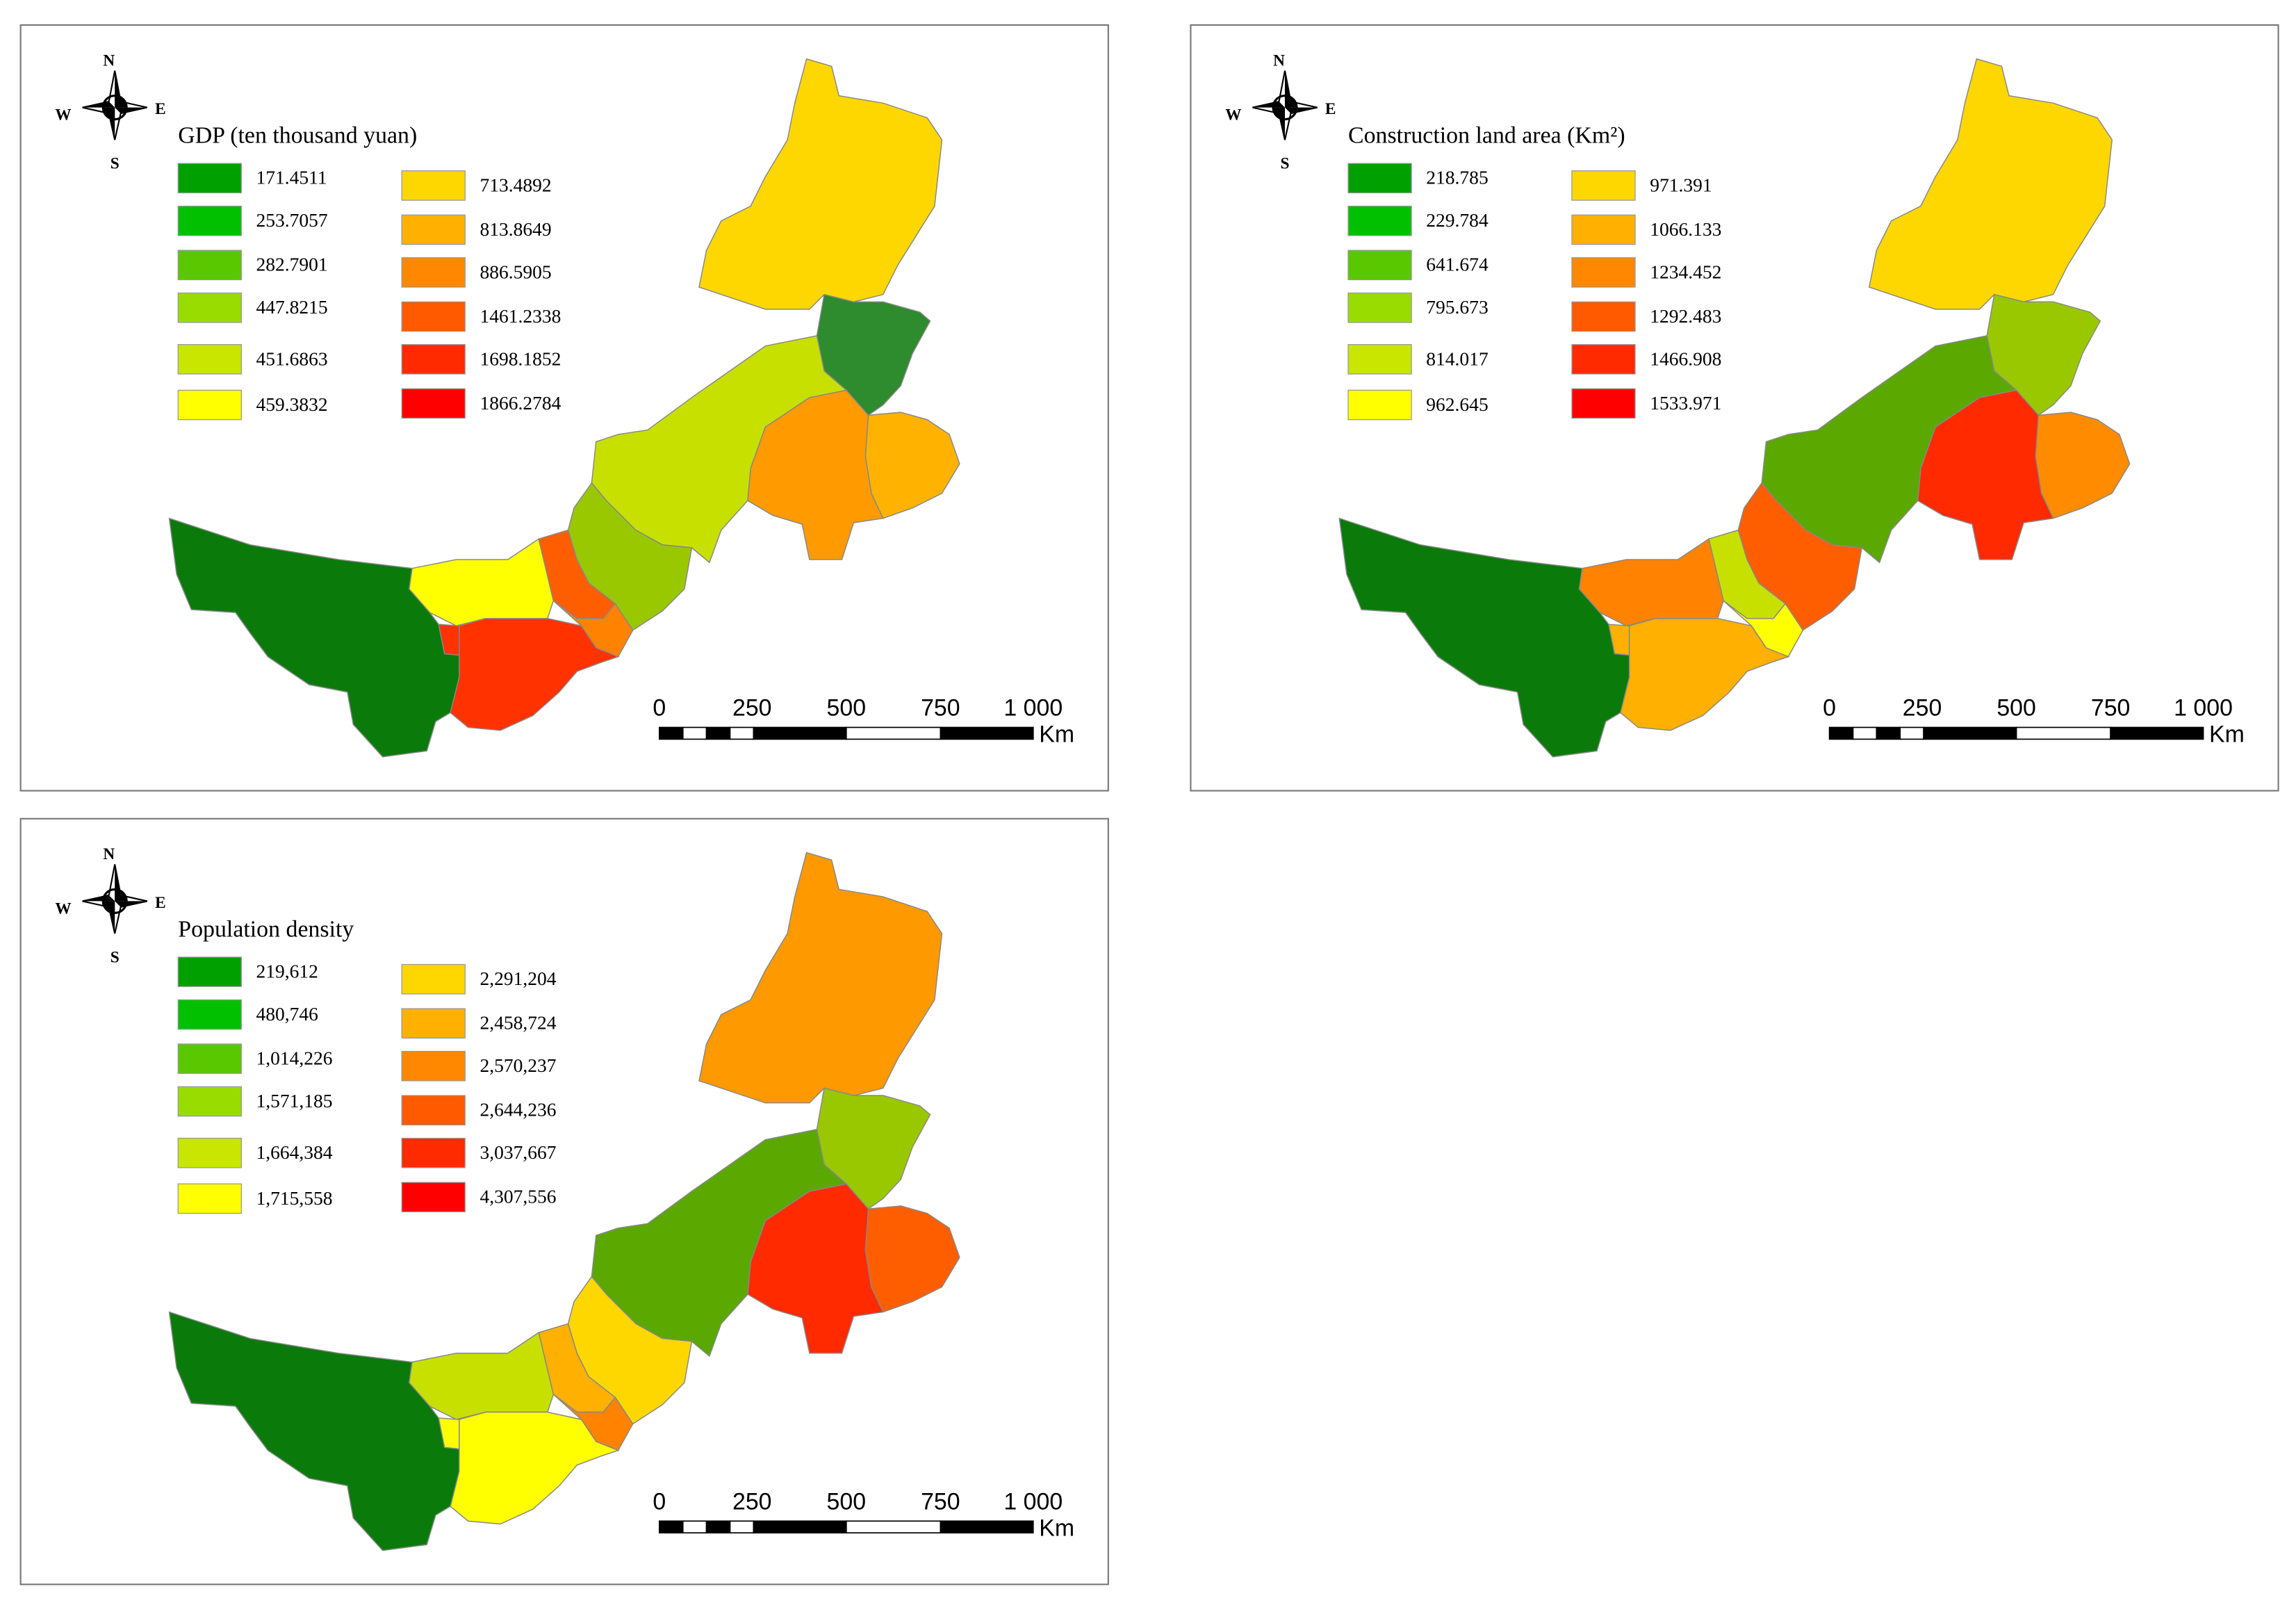 This screenshot has width=2296, height=1605. What do you see at coordinates (292, 307) in the screenshot?
I see `legend-label: 447.8215` at bounding box center [292, 307].